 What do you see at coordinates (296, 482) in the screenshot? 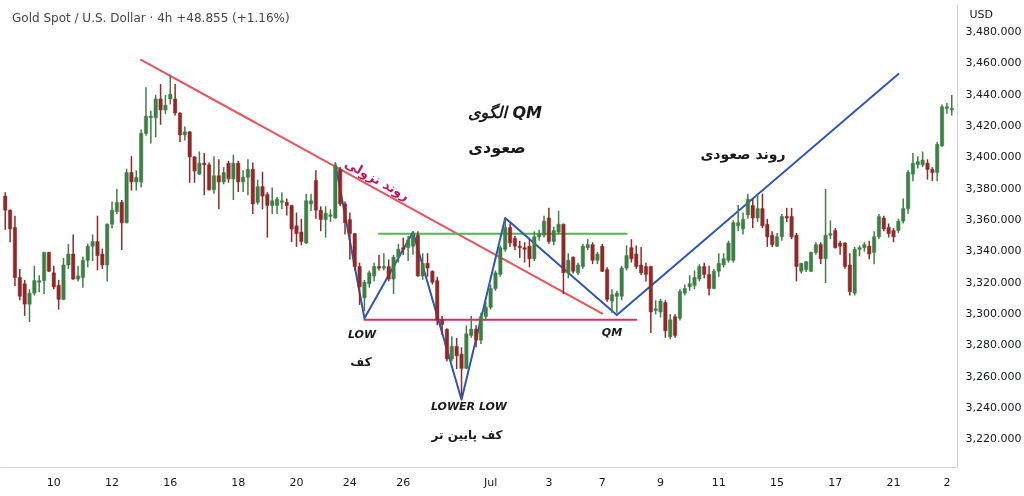
I see `x-tick-label: 20` at bounding box center [296, 482].